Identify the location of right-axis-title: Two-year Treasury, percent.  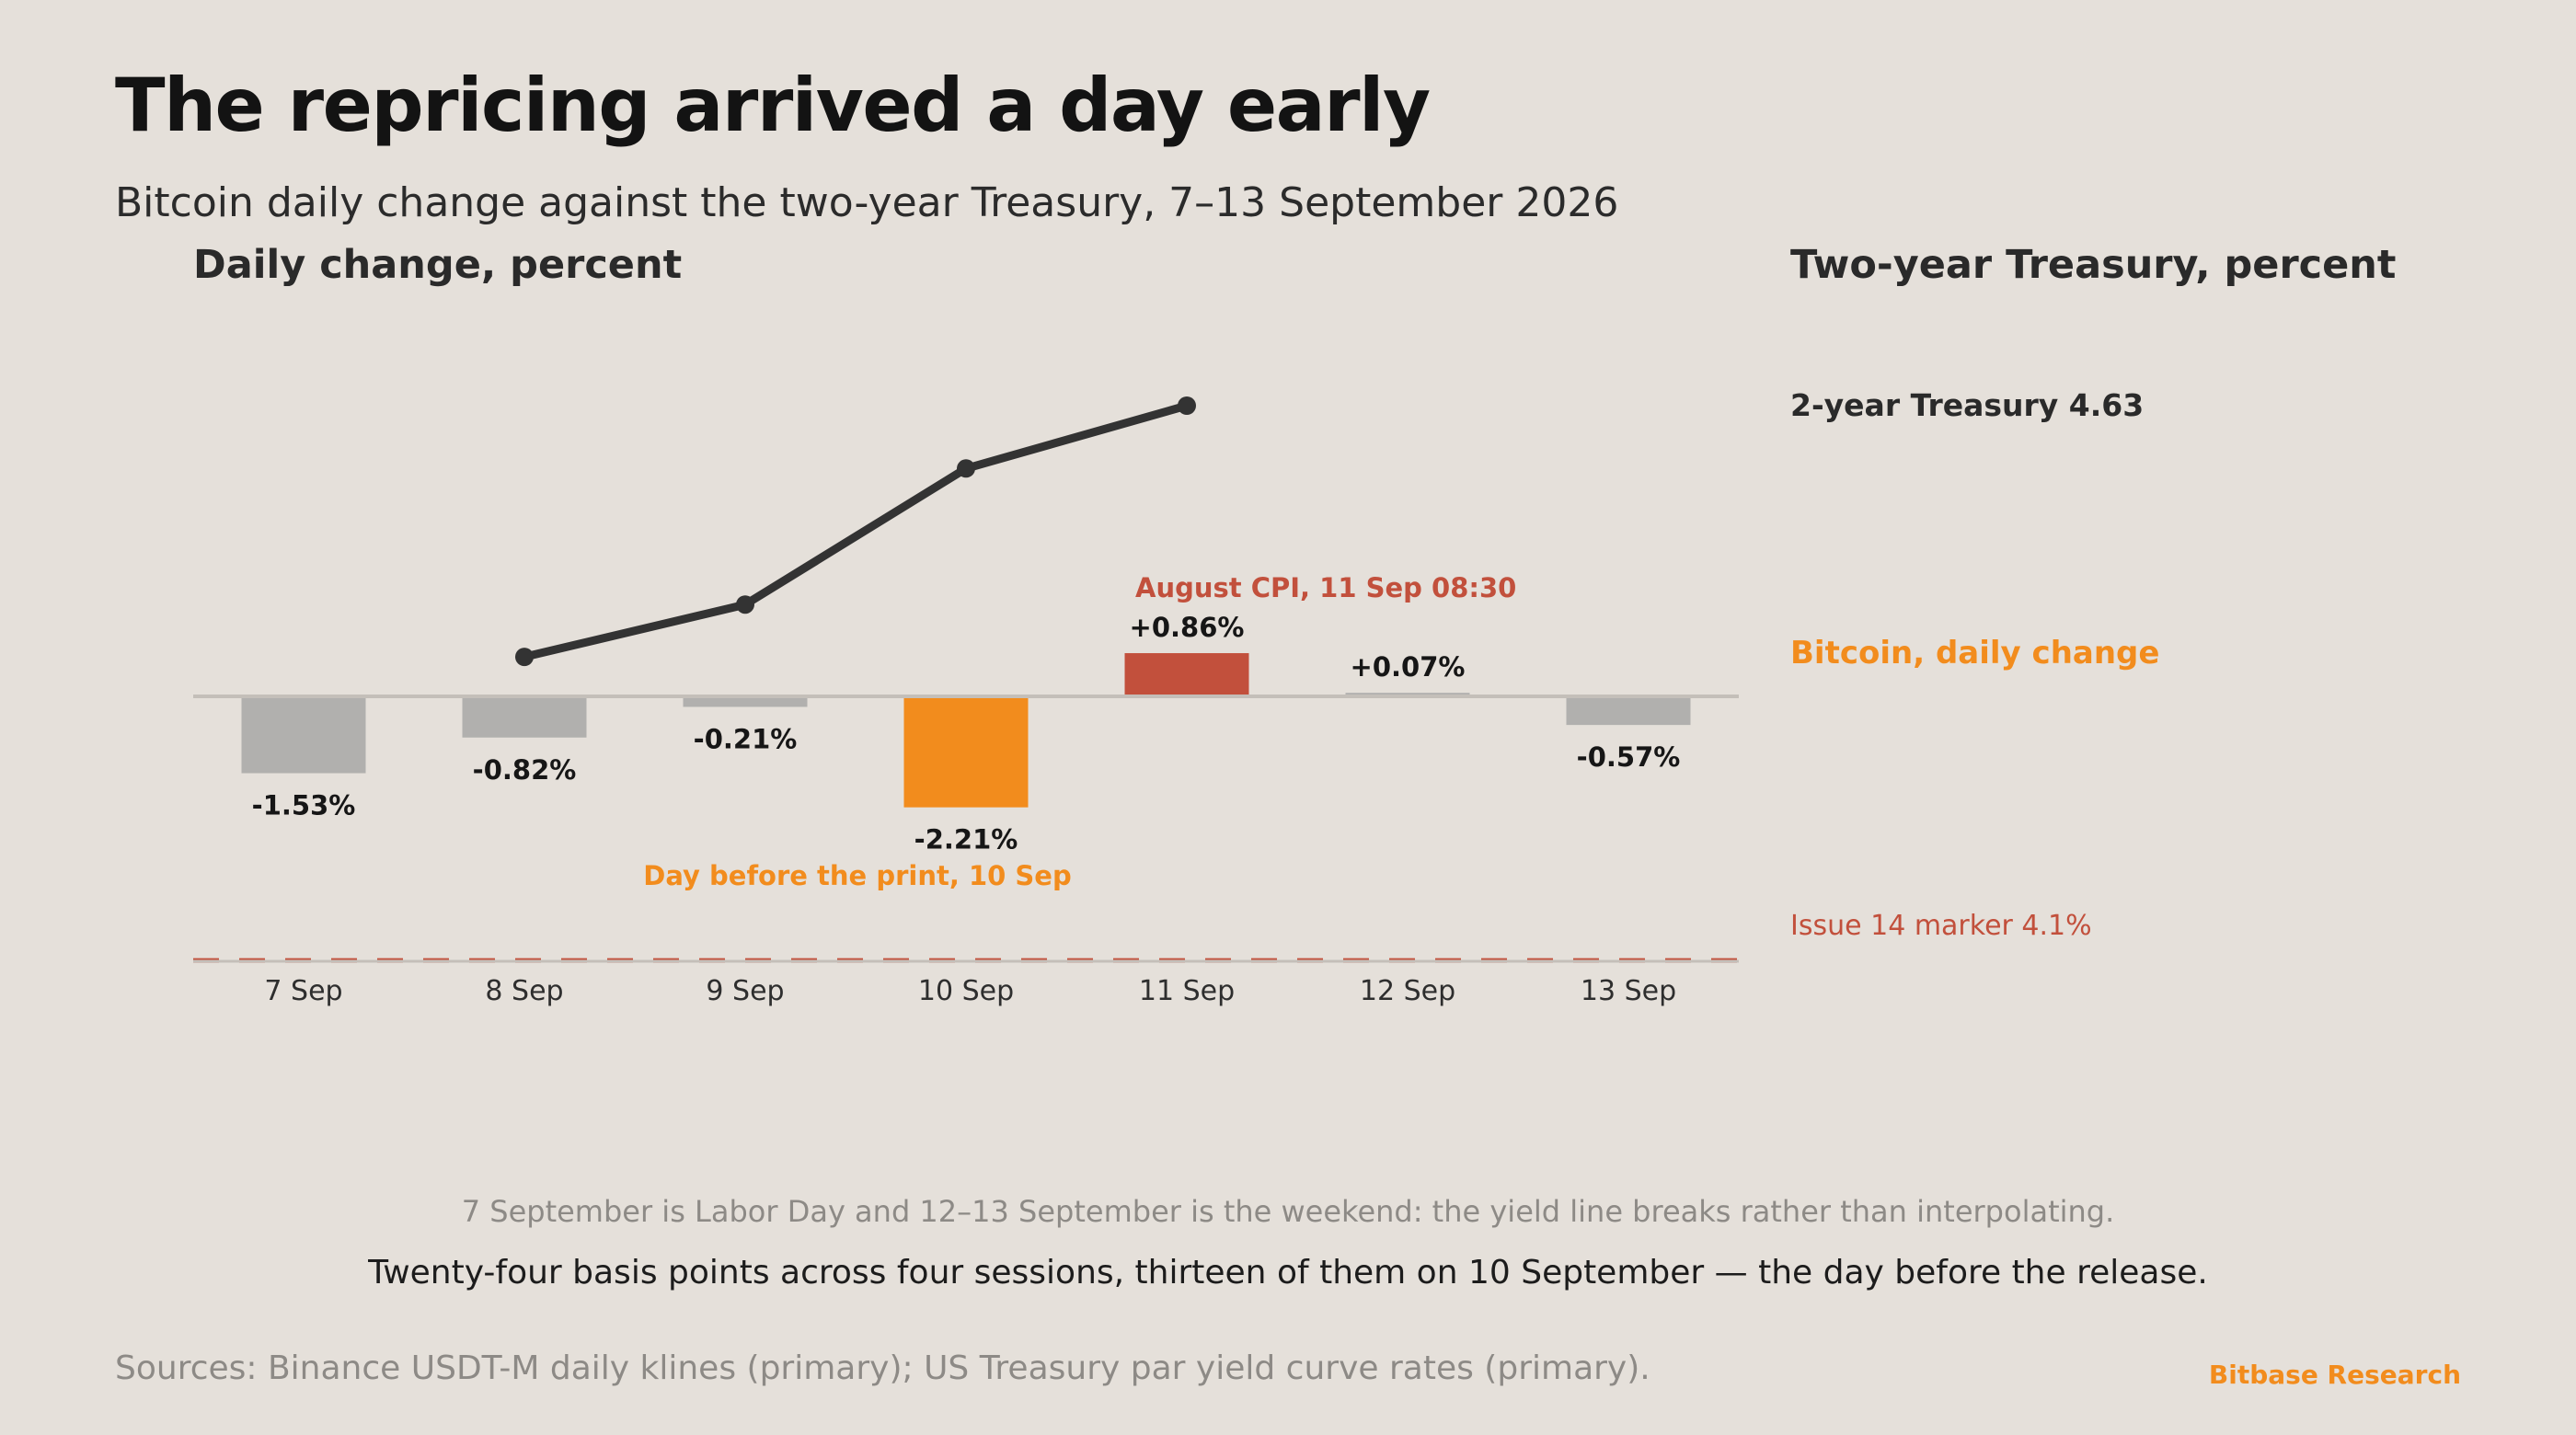
(2093, 265).